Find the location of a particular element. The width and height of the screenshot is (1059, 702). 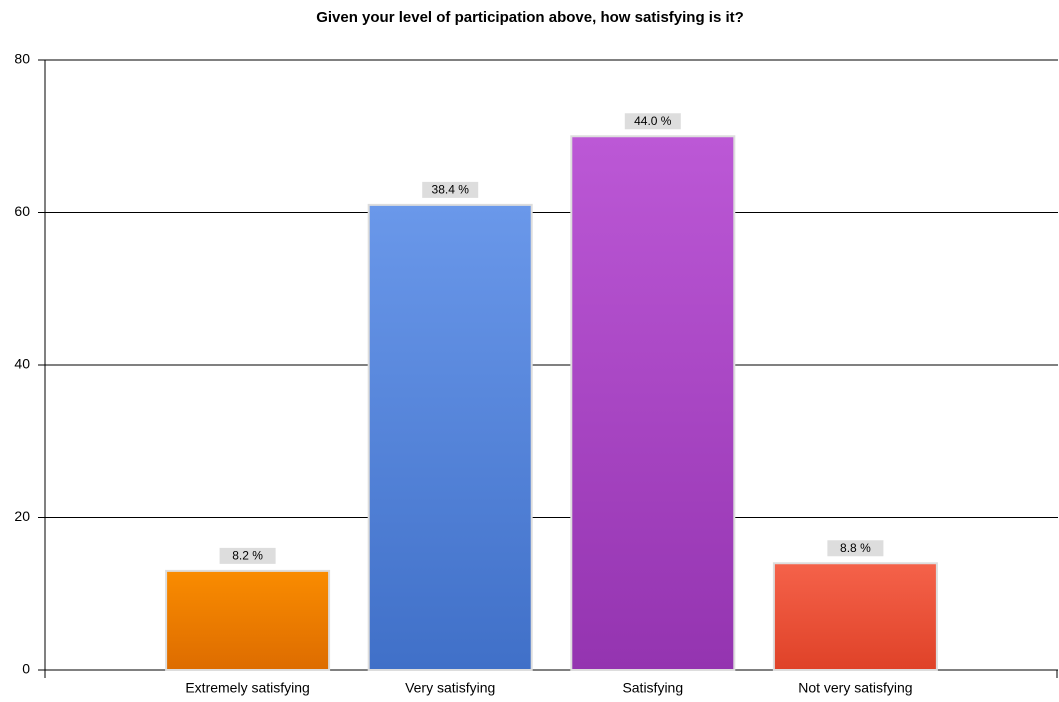

data-label: 38.4 % is located at coordinates (451, 190).